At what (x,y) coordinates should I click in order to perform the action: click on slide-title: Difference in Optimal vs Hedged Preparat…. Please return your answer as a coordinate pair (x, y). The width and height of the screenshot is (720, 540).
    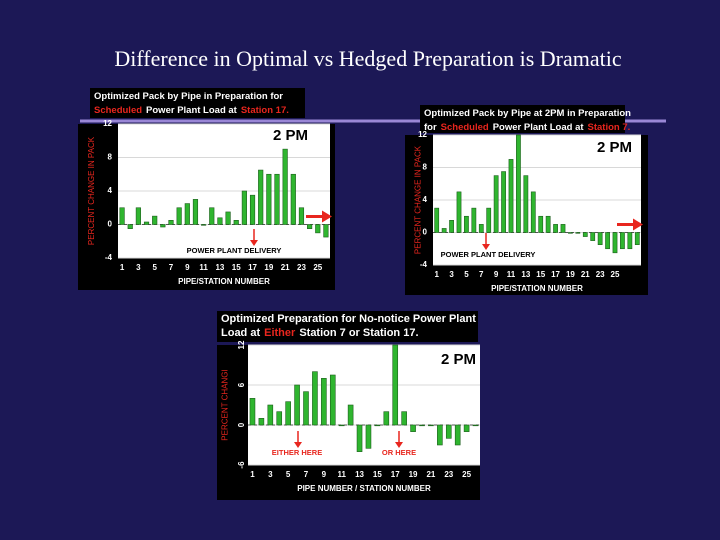
    Looking at the image, I should click on (367, 58).